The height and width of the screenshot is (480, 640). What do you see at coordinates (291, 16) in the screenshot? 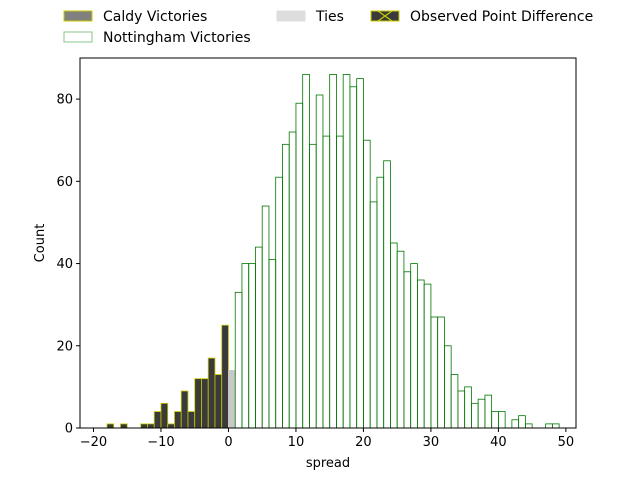
I see `legend-swatch-ties` at bounding box center [291, 16].